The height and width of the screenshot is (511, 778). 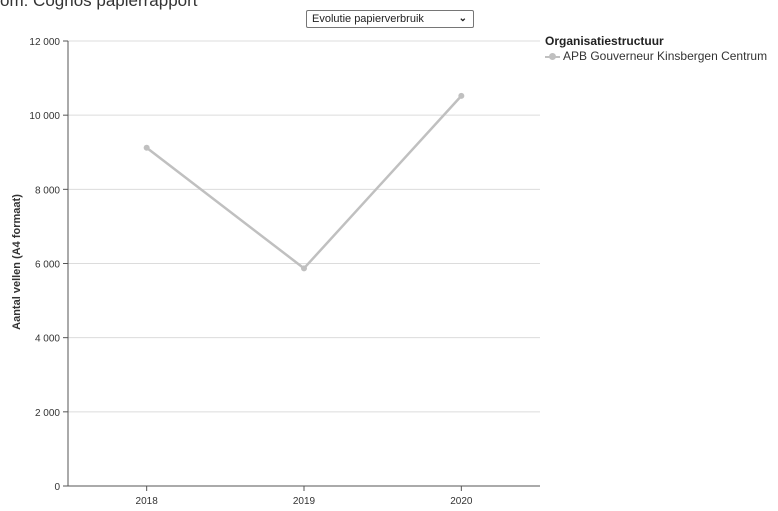 What do you see at coordinates (552, 56) in the screenshot?
I see `legend-marker-icon` at bounding box center [552, 56].